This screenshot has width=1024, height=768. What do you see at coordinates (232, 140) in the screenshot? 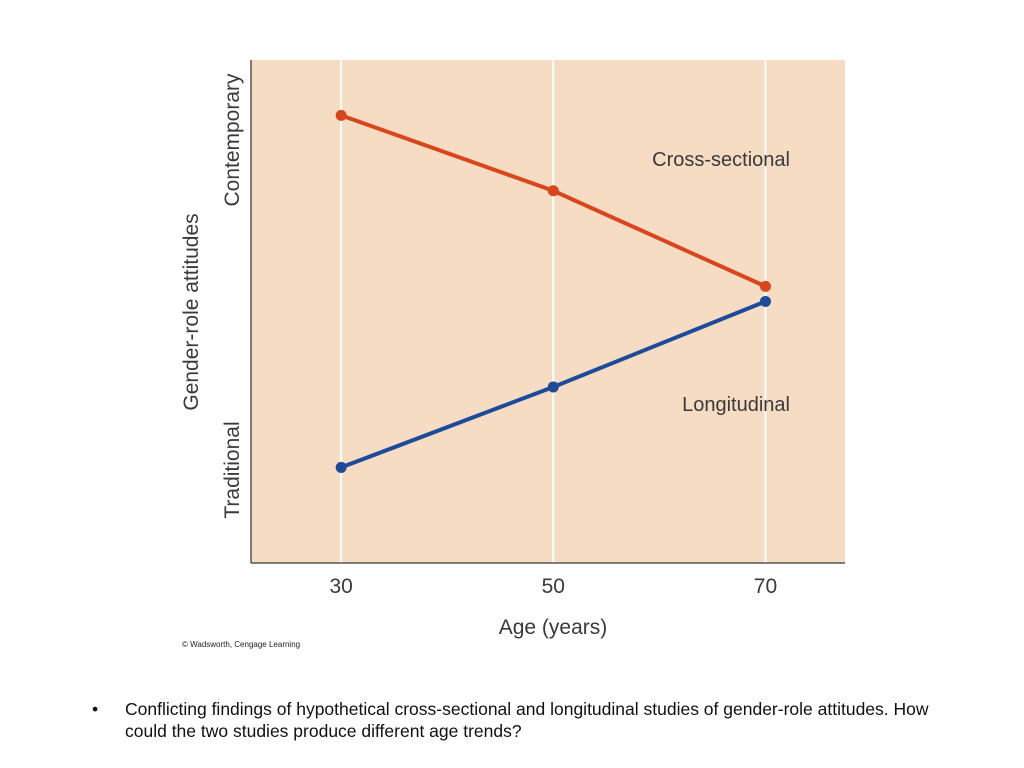
I see `y-axis-label-high: Contemporary` at bounding box center [232, 140].